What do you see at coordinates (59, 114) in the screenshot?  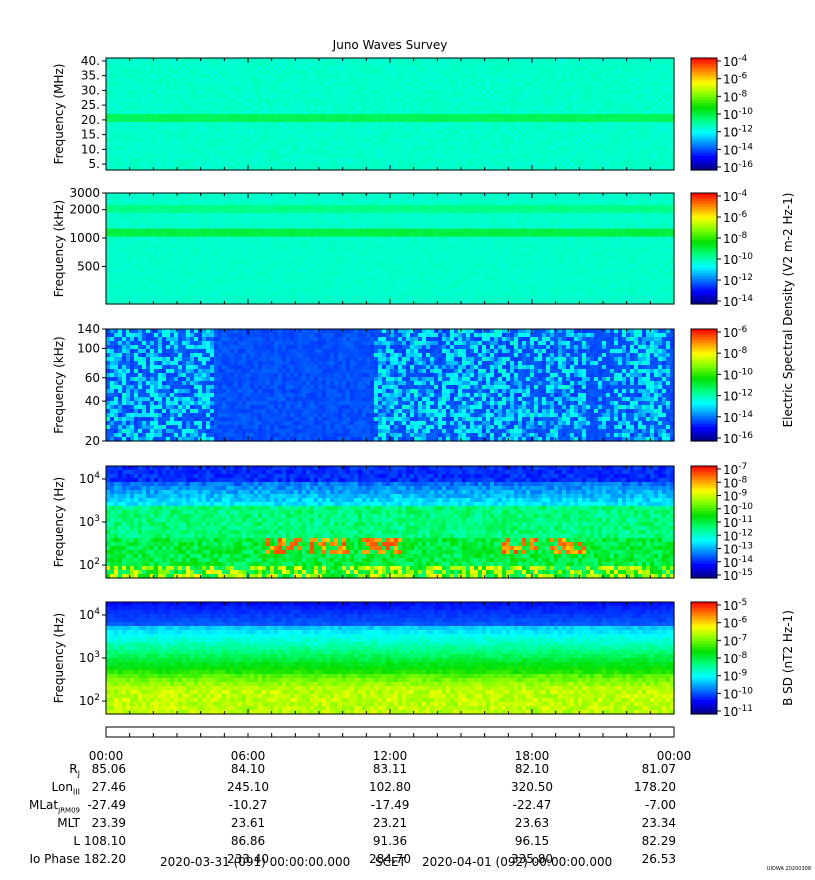 I see `y-axis-label: Frequency (MHz)` at bounding box center [59, 114].